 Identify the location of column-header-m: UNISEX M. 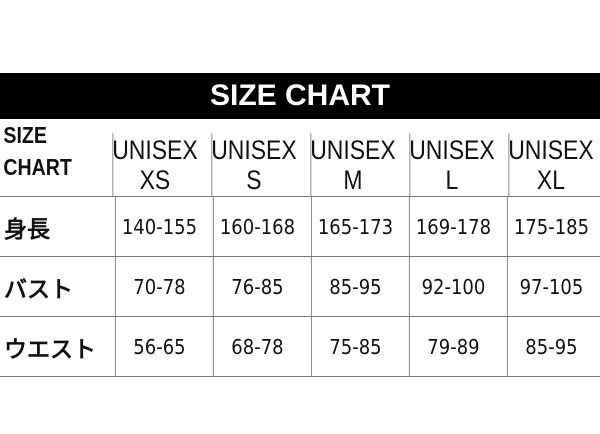
(353, 164).